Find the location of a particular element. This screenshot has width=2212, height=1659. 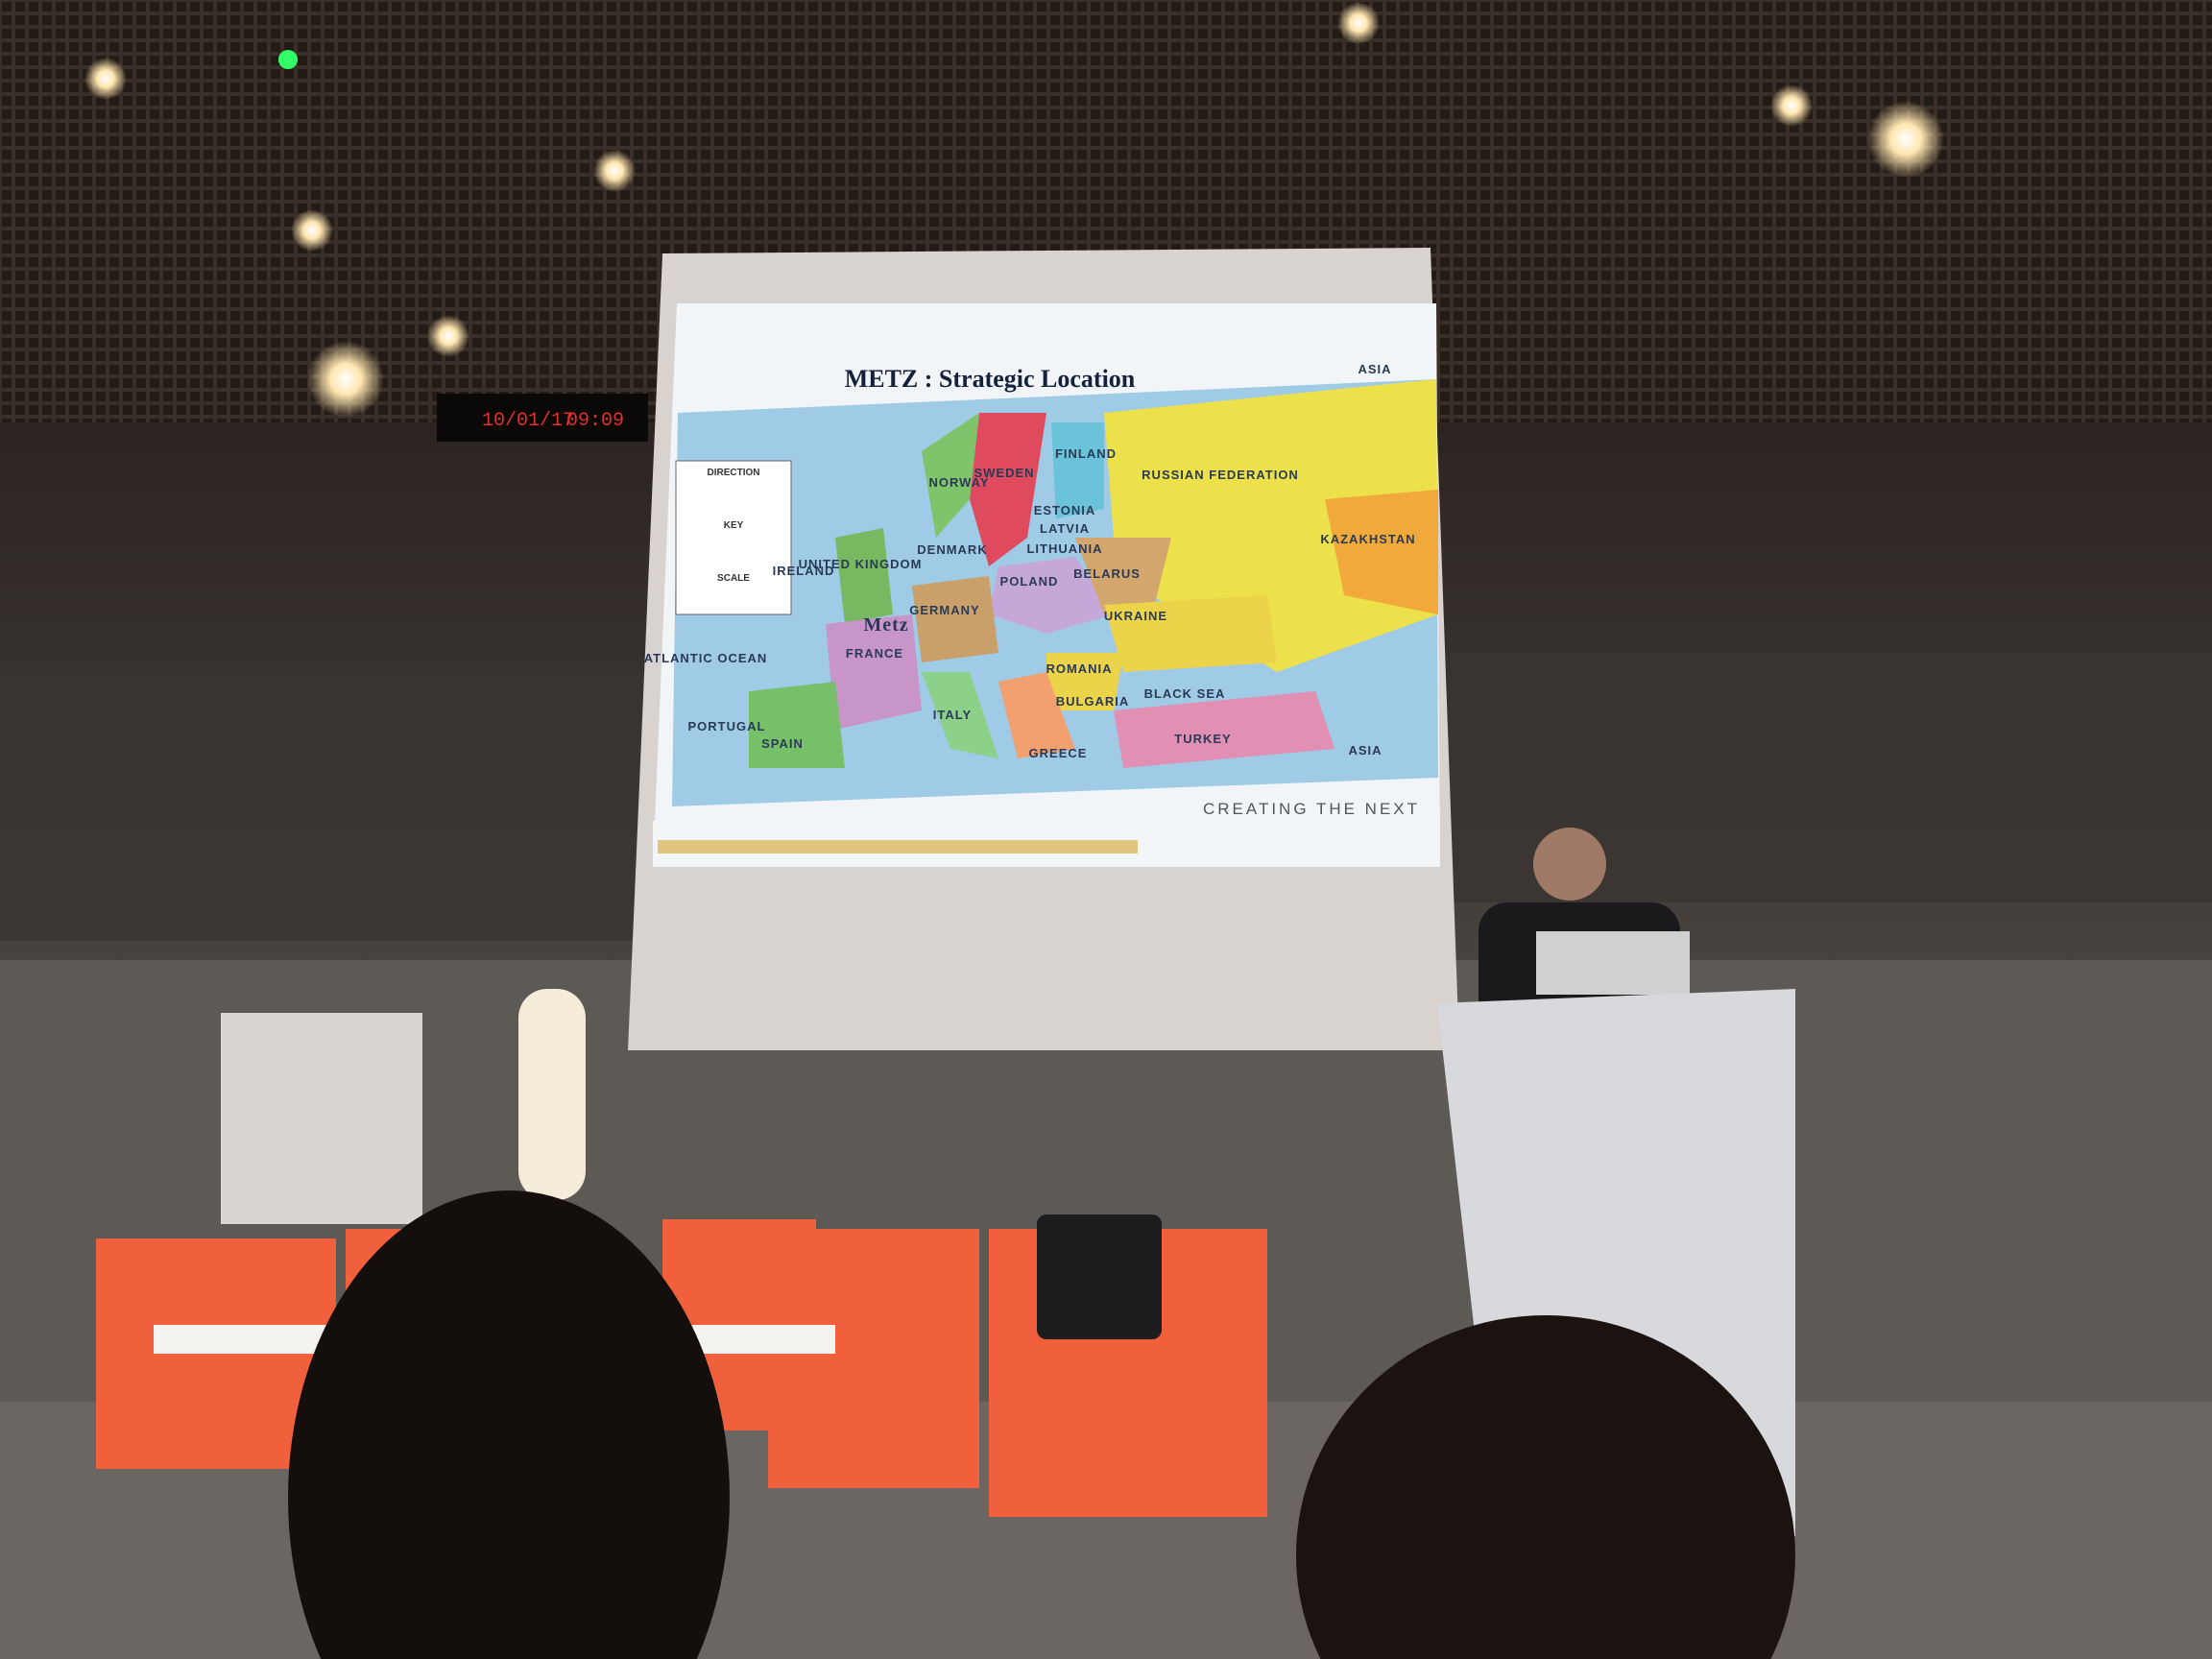

map-label: RUSSIAN FEDERATION is located at coordinates (1220, 475).